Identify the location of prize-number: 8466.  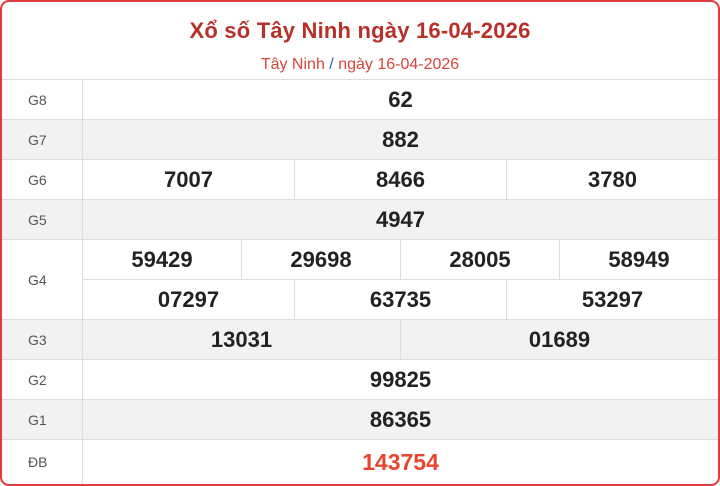
(400, 179).